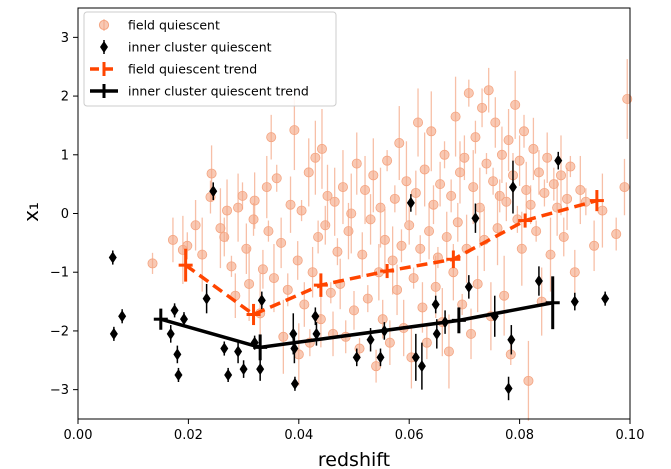 The width and height of the screenshot is (671, 469). I want to click on y-axis-ticks: −3 −2 −1 0 1 2 3, so click(64, 214).